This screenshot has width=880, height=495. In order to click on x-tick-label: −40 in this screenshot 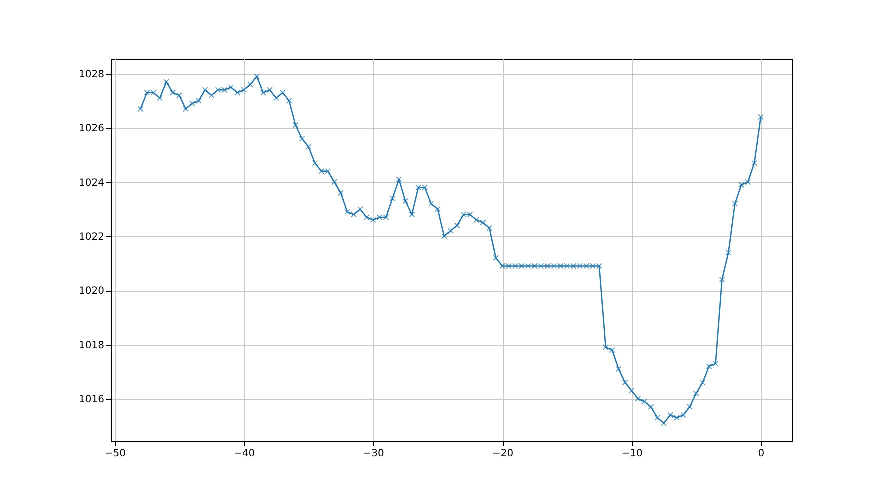, I will do `click(245, 454)`.